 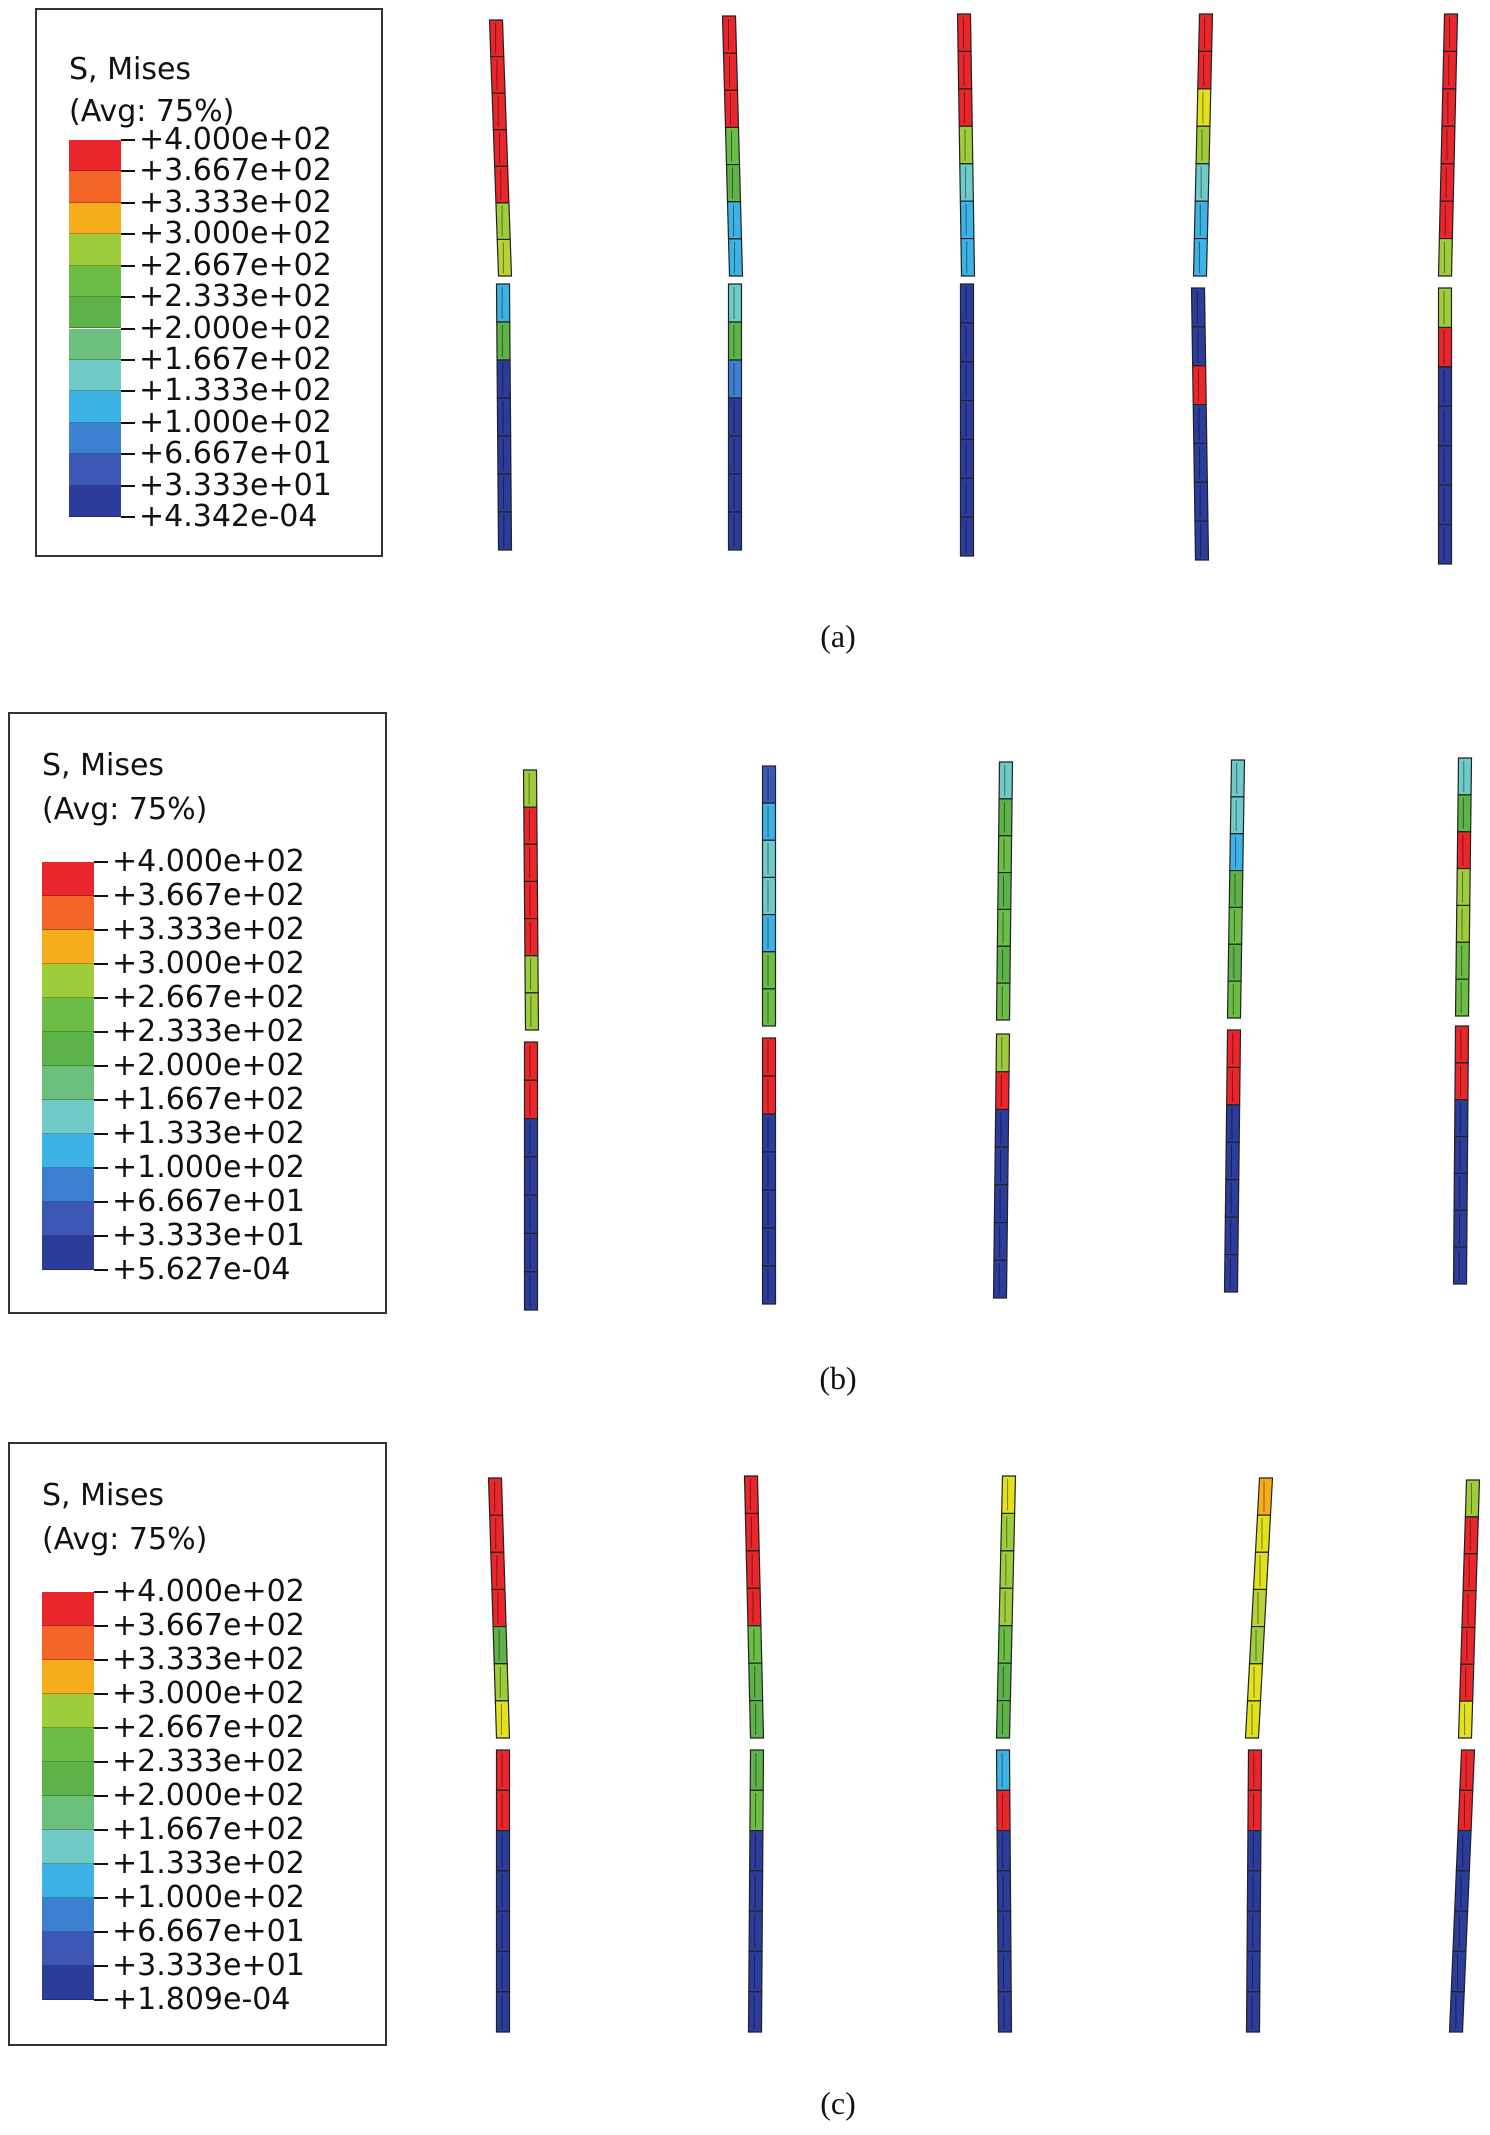 What do you see at coordinates (103, 1495) in the screenshot?
I see `legend-title-line1: S, Mises` at bounding box center [103, 1495].